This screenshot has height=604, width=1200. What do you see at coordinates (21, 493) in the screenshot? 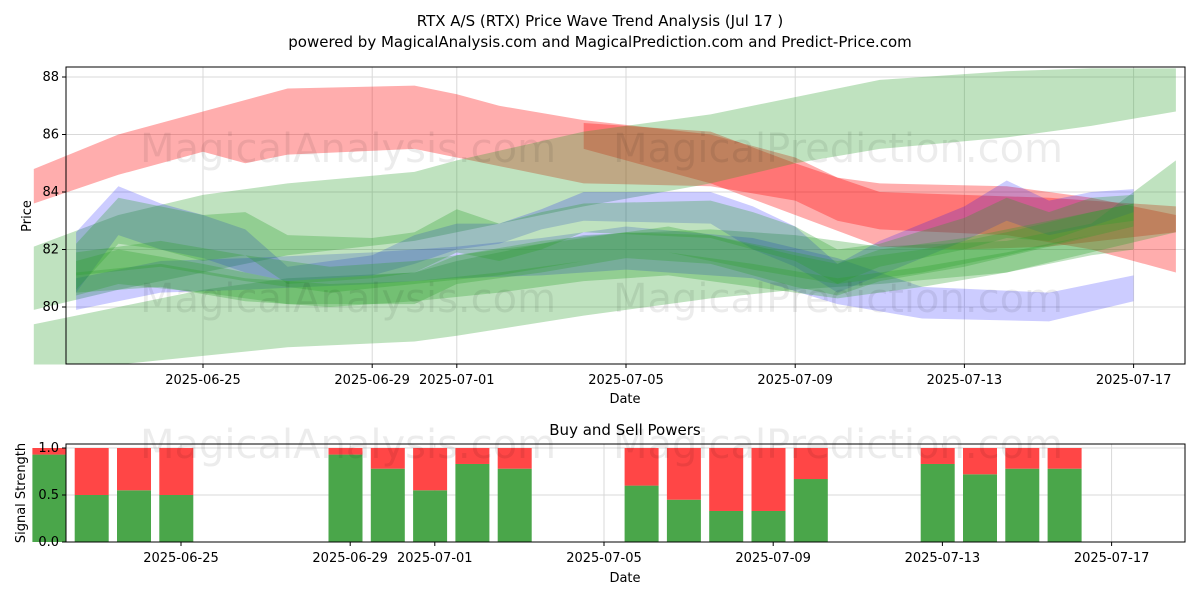
I see `signal-y-label: Signal Strength` at bounding box center [21, 493].